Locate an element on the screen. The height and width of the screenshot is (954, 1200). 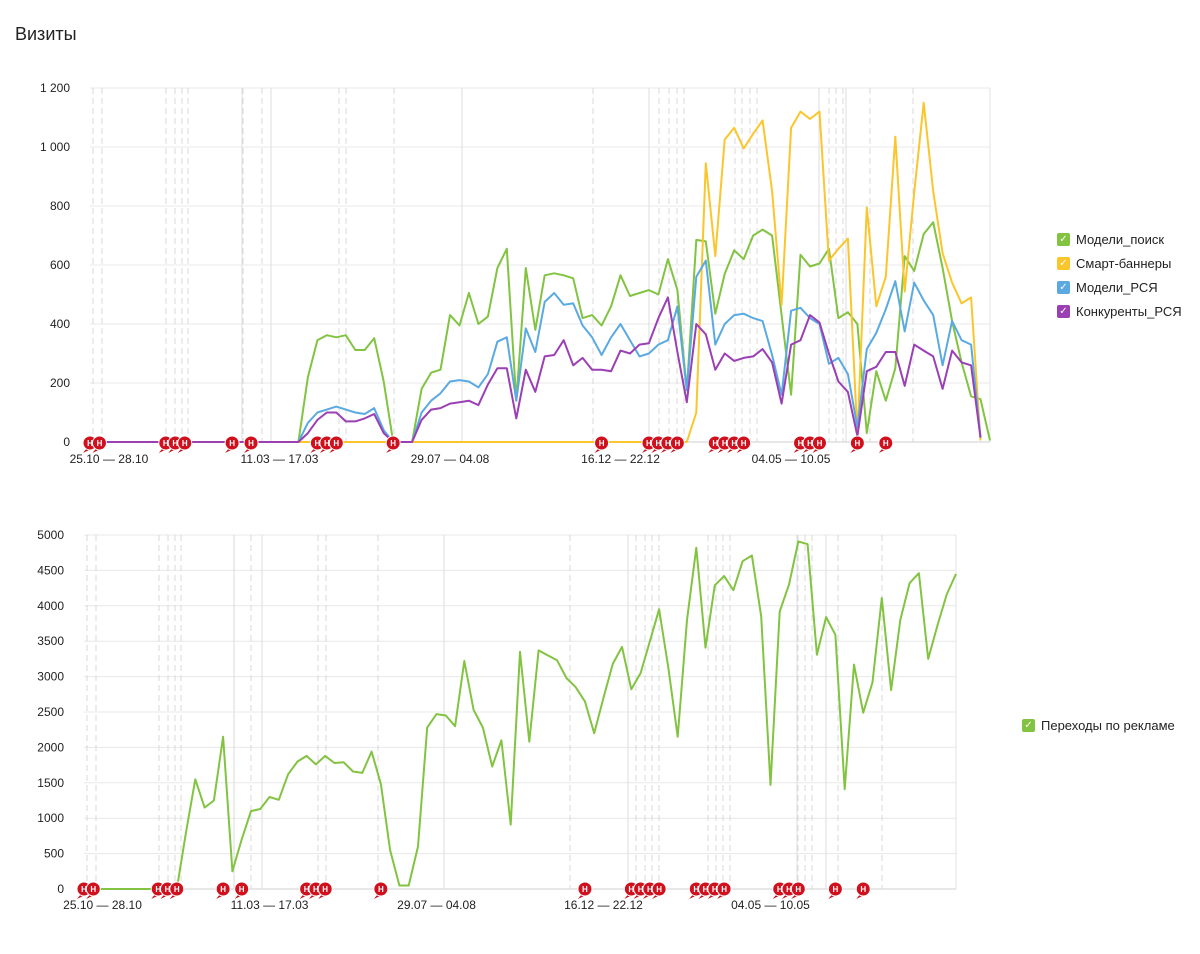
y-tick-label: 1 000 is located at coordinates (55, 147).